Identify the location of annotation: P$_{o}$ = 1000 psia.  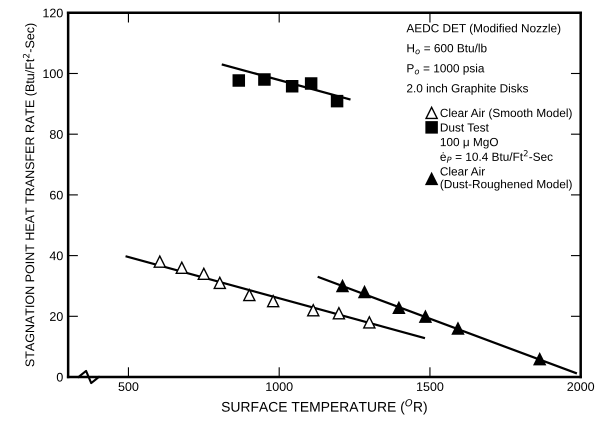
(445, 69).